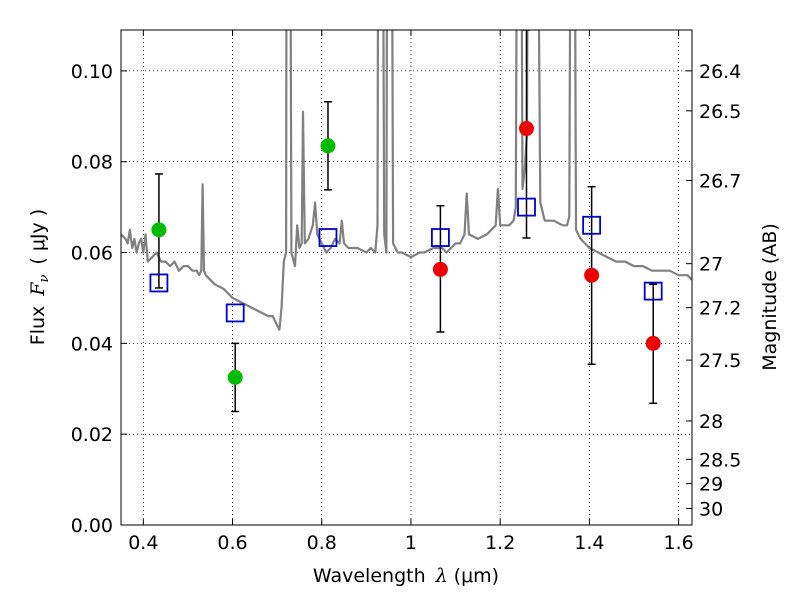 This screenshot has width=800, height=600. Describe the element at coordinates (232, 543) in the screenshot. I see `x-tick-label: 0.6` at that location.